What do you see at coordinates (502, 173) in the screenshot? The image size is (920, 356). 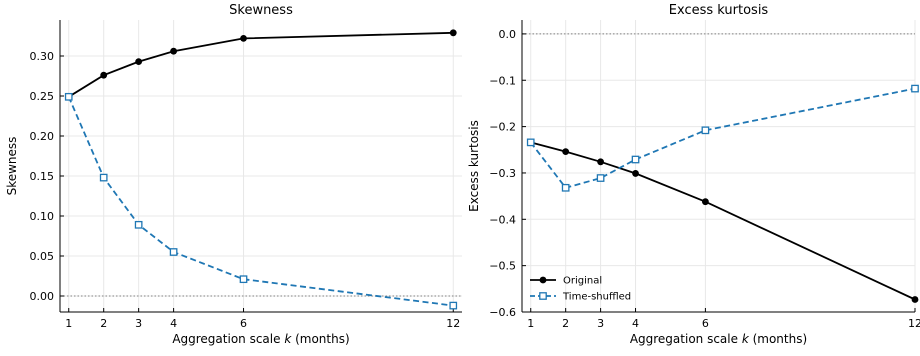 I see `y-tick-label: −0.3` at bounding box center [502, 173].